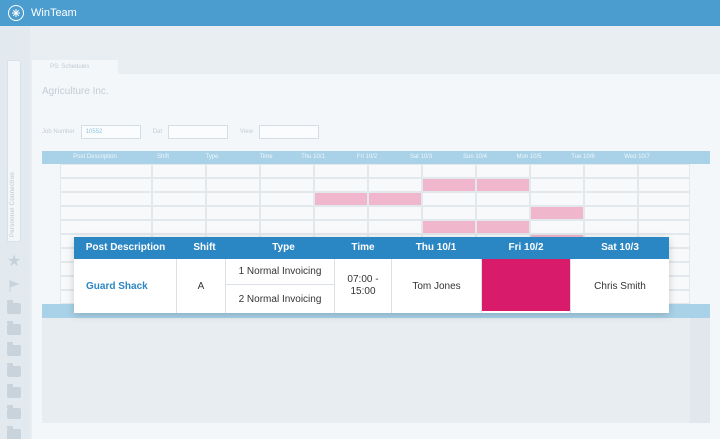 This screenshot has height=439, width=720. Describe the element at coordinates (436, 247) in the screenshot. I see `popup-col-thu: Thu 10/1` at that location.